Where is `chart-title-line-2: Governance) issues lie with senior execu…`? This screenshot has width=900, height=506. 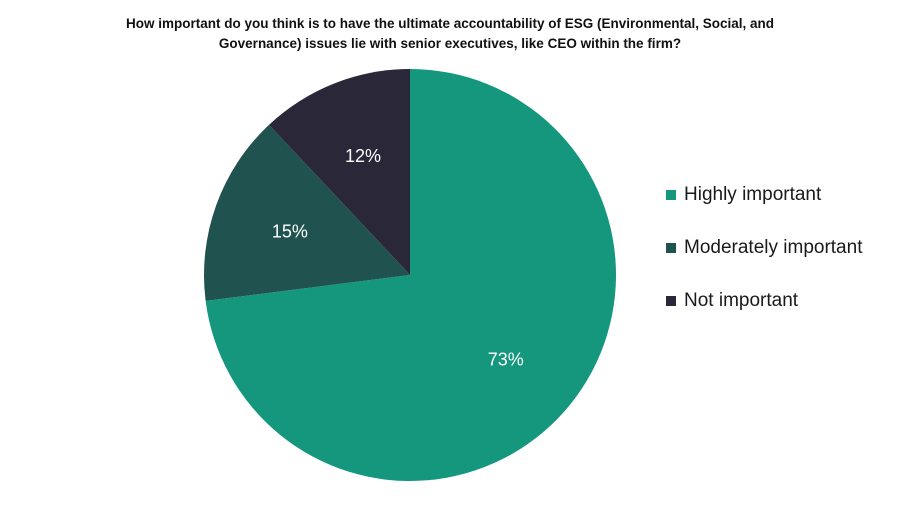 chart-title-line-2: Governance) issues lie with senior execu… is located at coordinates (450, 43).